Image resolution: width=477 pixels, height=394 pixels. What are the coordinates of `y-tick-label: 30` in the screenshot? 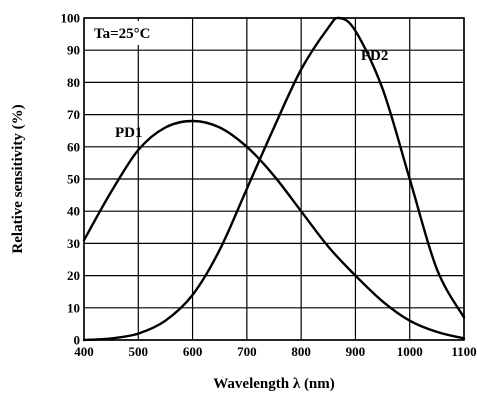 It's located at (73, 243).